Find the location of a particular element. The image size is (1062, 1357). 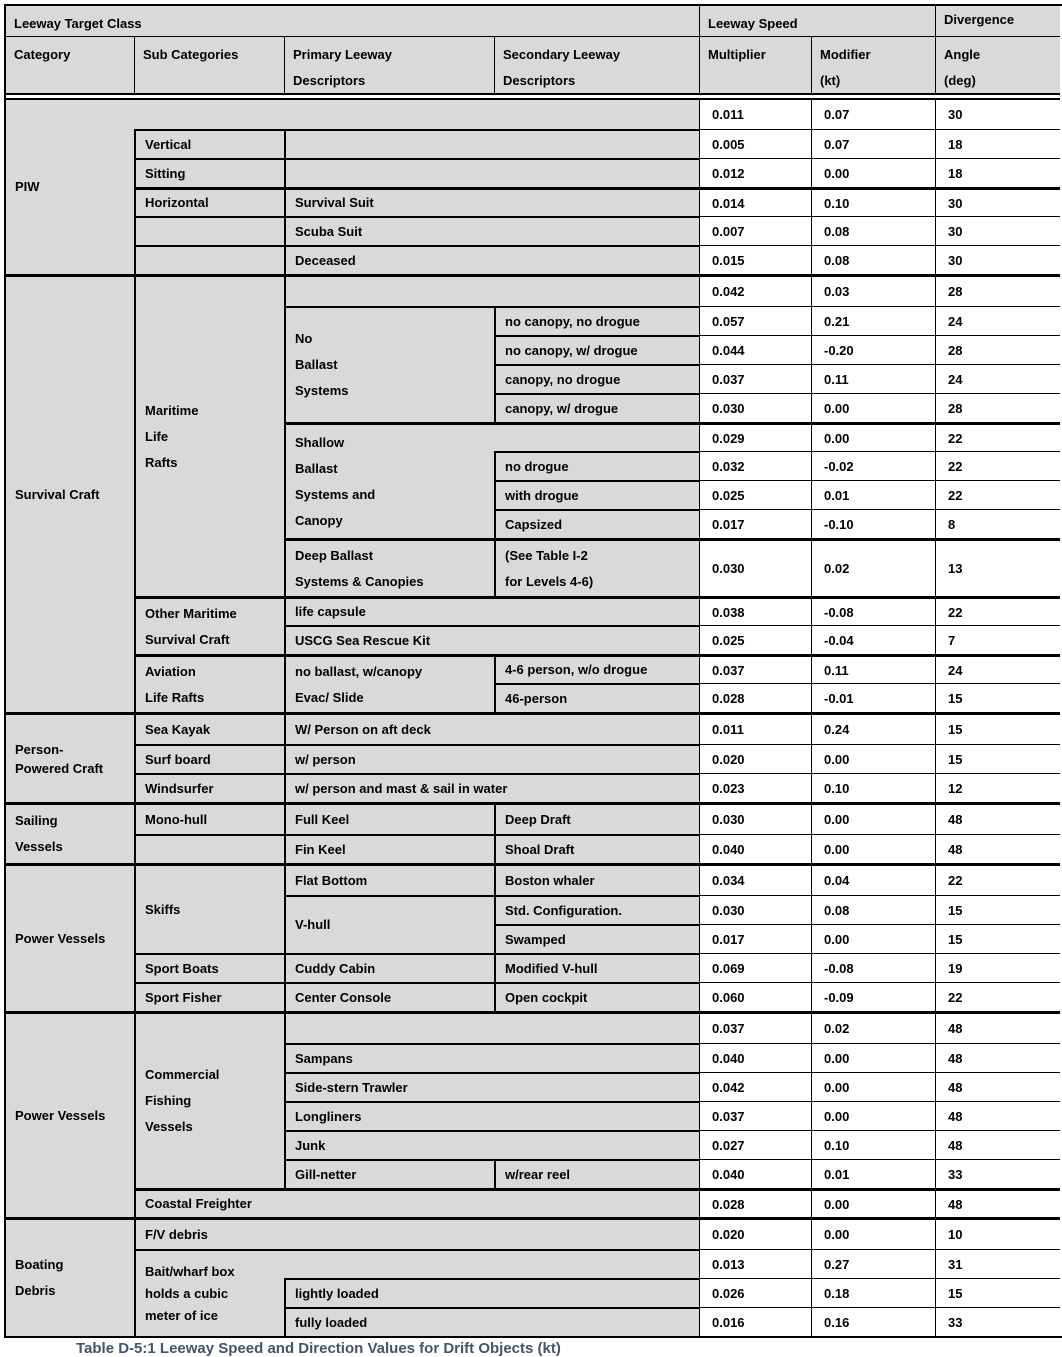

value-cell: 0.03 is located at coordinates (873, 291).